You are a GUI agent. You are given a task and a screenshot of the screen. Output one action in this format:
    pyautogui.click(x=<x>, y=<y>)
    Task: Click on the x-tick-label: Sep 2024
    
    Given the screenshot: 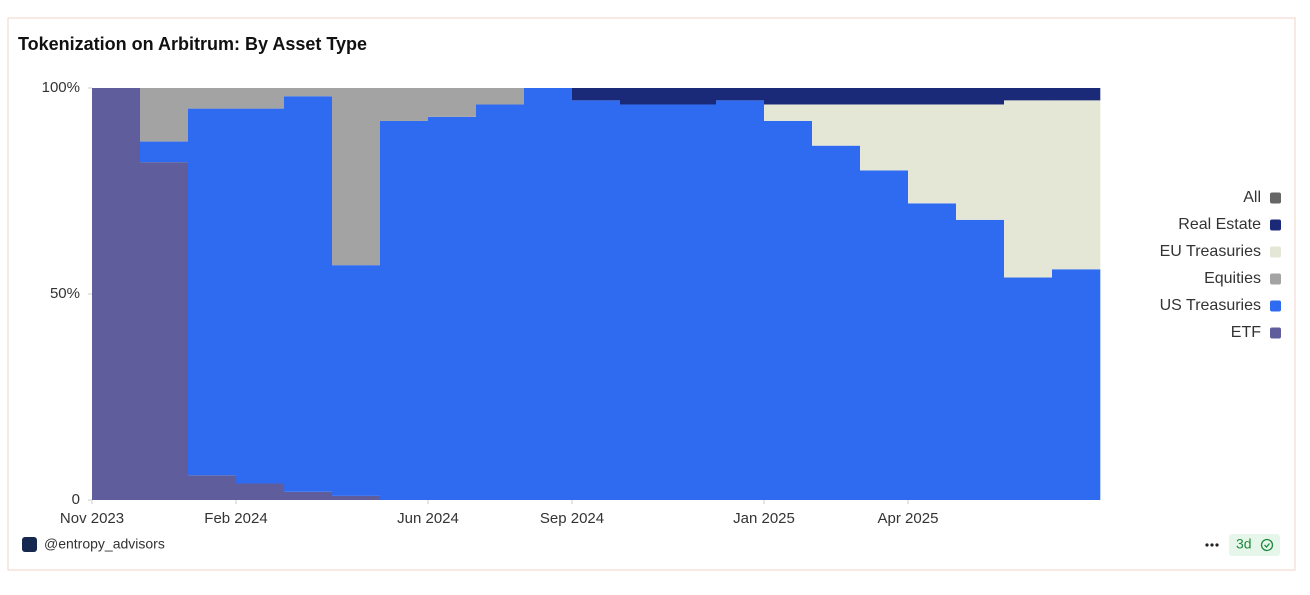 What is the action you would take?
    pyautogui.click(x=572, y=518)
    